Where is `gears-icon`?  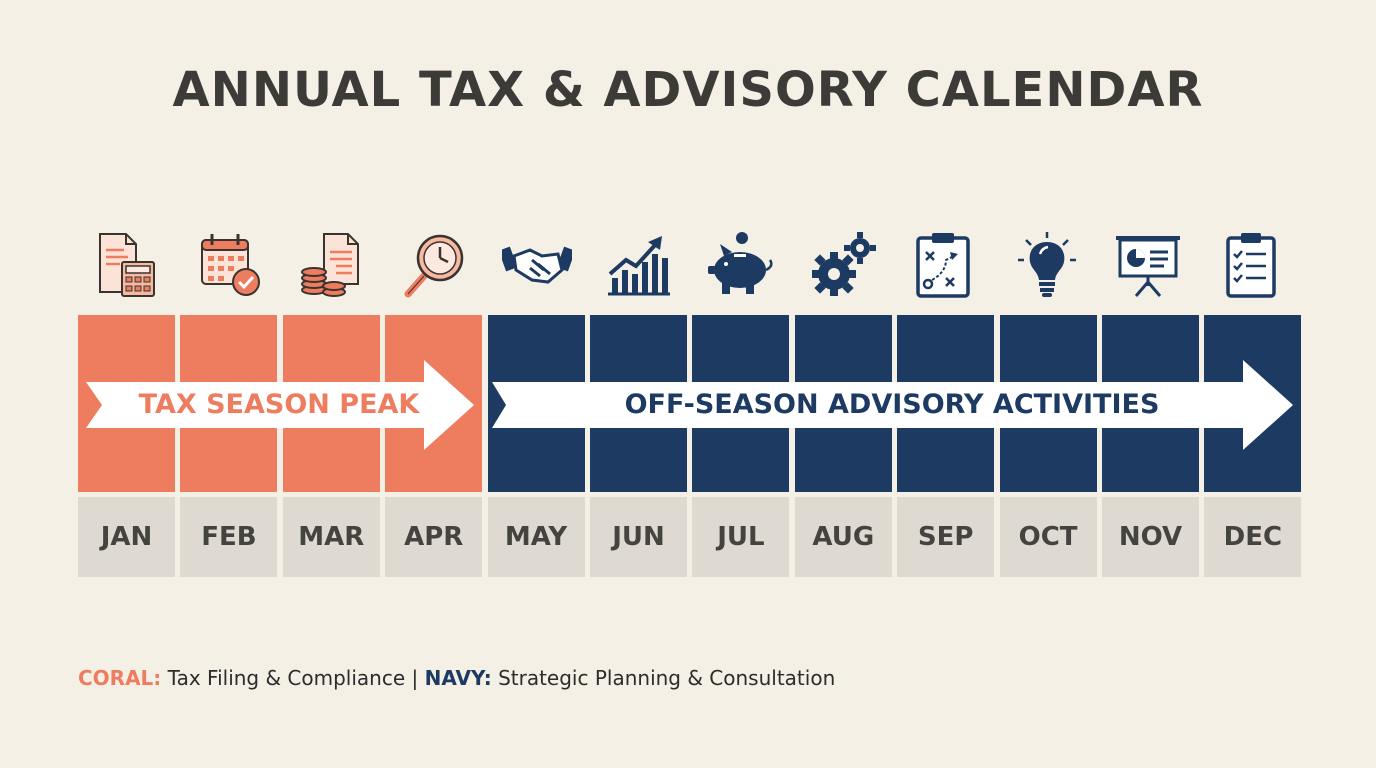 gears-icon is located at coordinates (842, 265).